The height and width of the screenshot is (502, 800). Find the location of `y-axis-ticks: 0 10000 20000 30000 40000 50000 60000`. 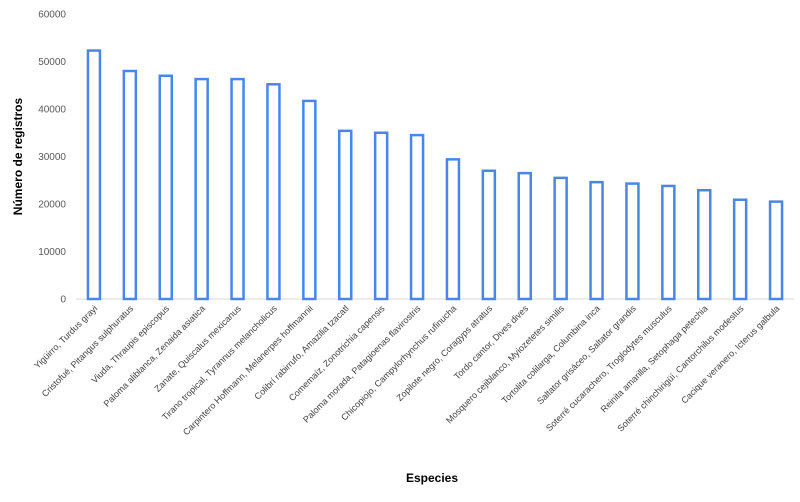

y-axis-ticks: 0 10000 20000 30000 40000 50000 60000 is located at coordinates (52, 158).